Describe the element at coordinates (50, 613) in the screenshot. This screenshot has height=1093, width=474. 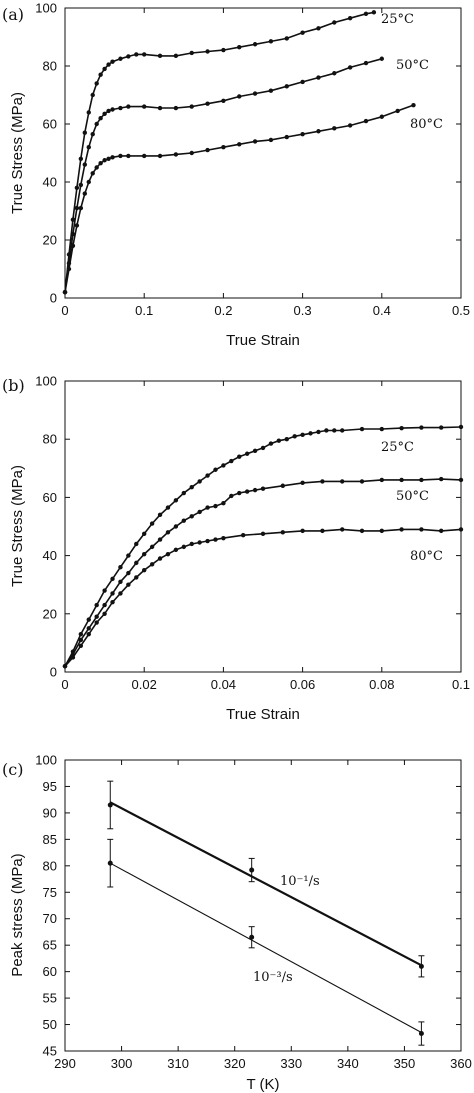
I see `panel-b-ytick-label: 20` at that location.